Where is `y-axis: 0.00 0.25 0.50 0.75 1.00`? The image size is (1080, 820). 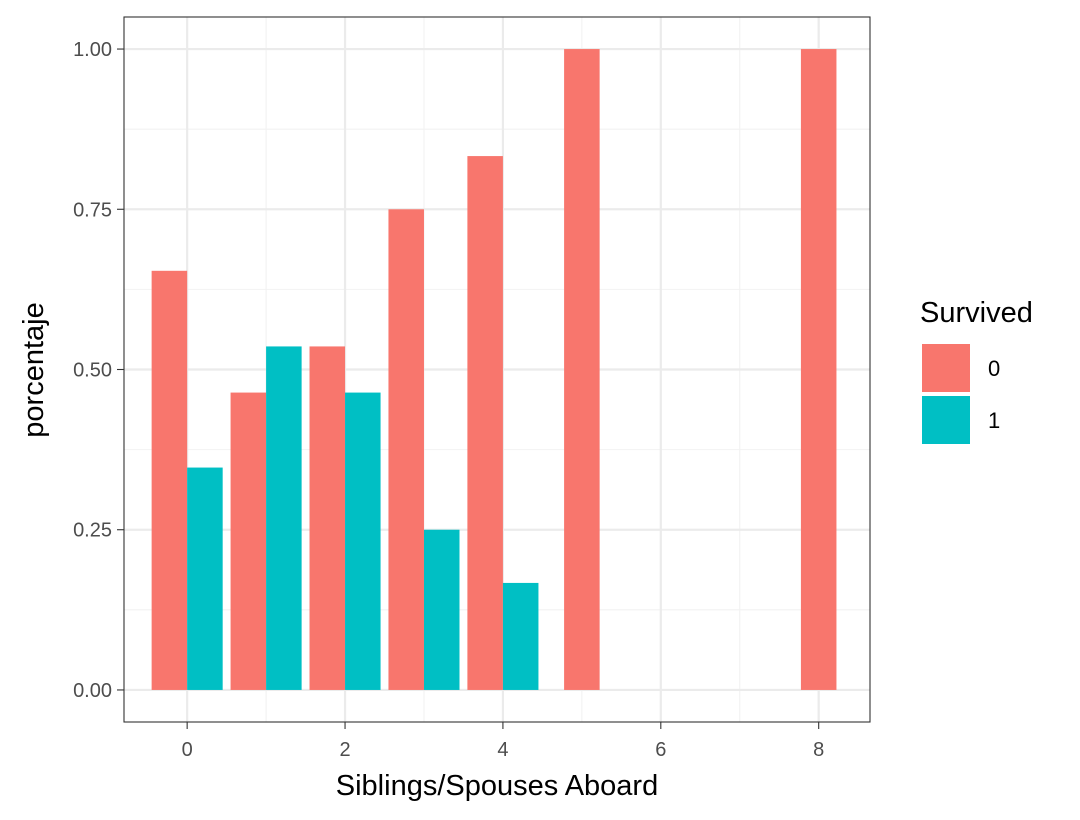 y-axis: 0.00 0.25 0.50 0.75 1.00 is located at coordinates (98, 370).